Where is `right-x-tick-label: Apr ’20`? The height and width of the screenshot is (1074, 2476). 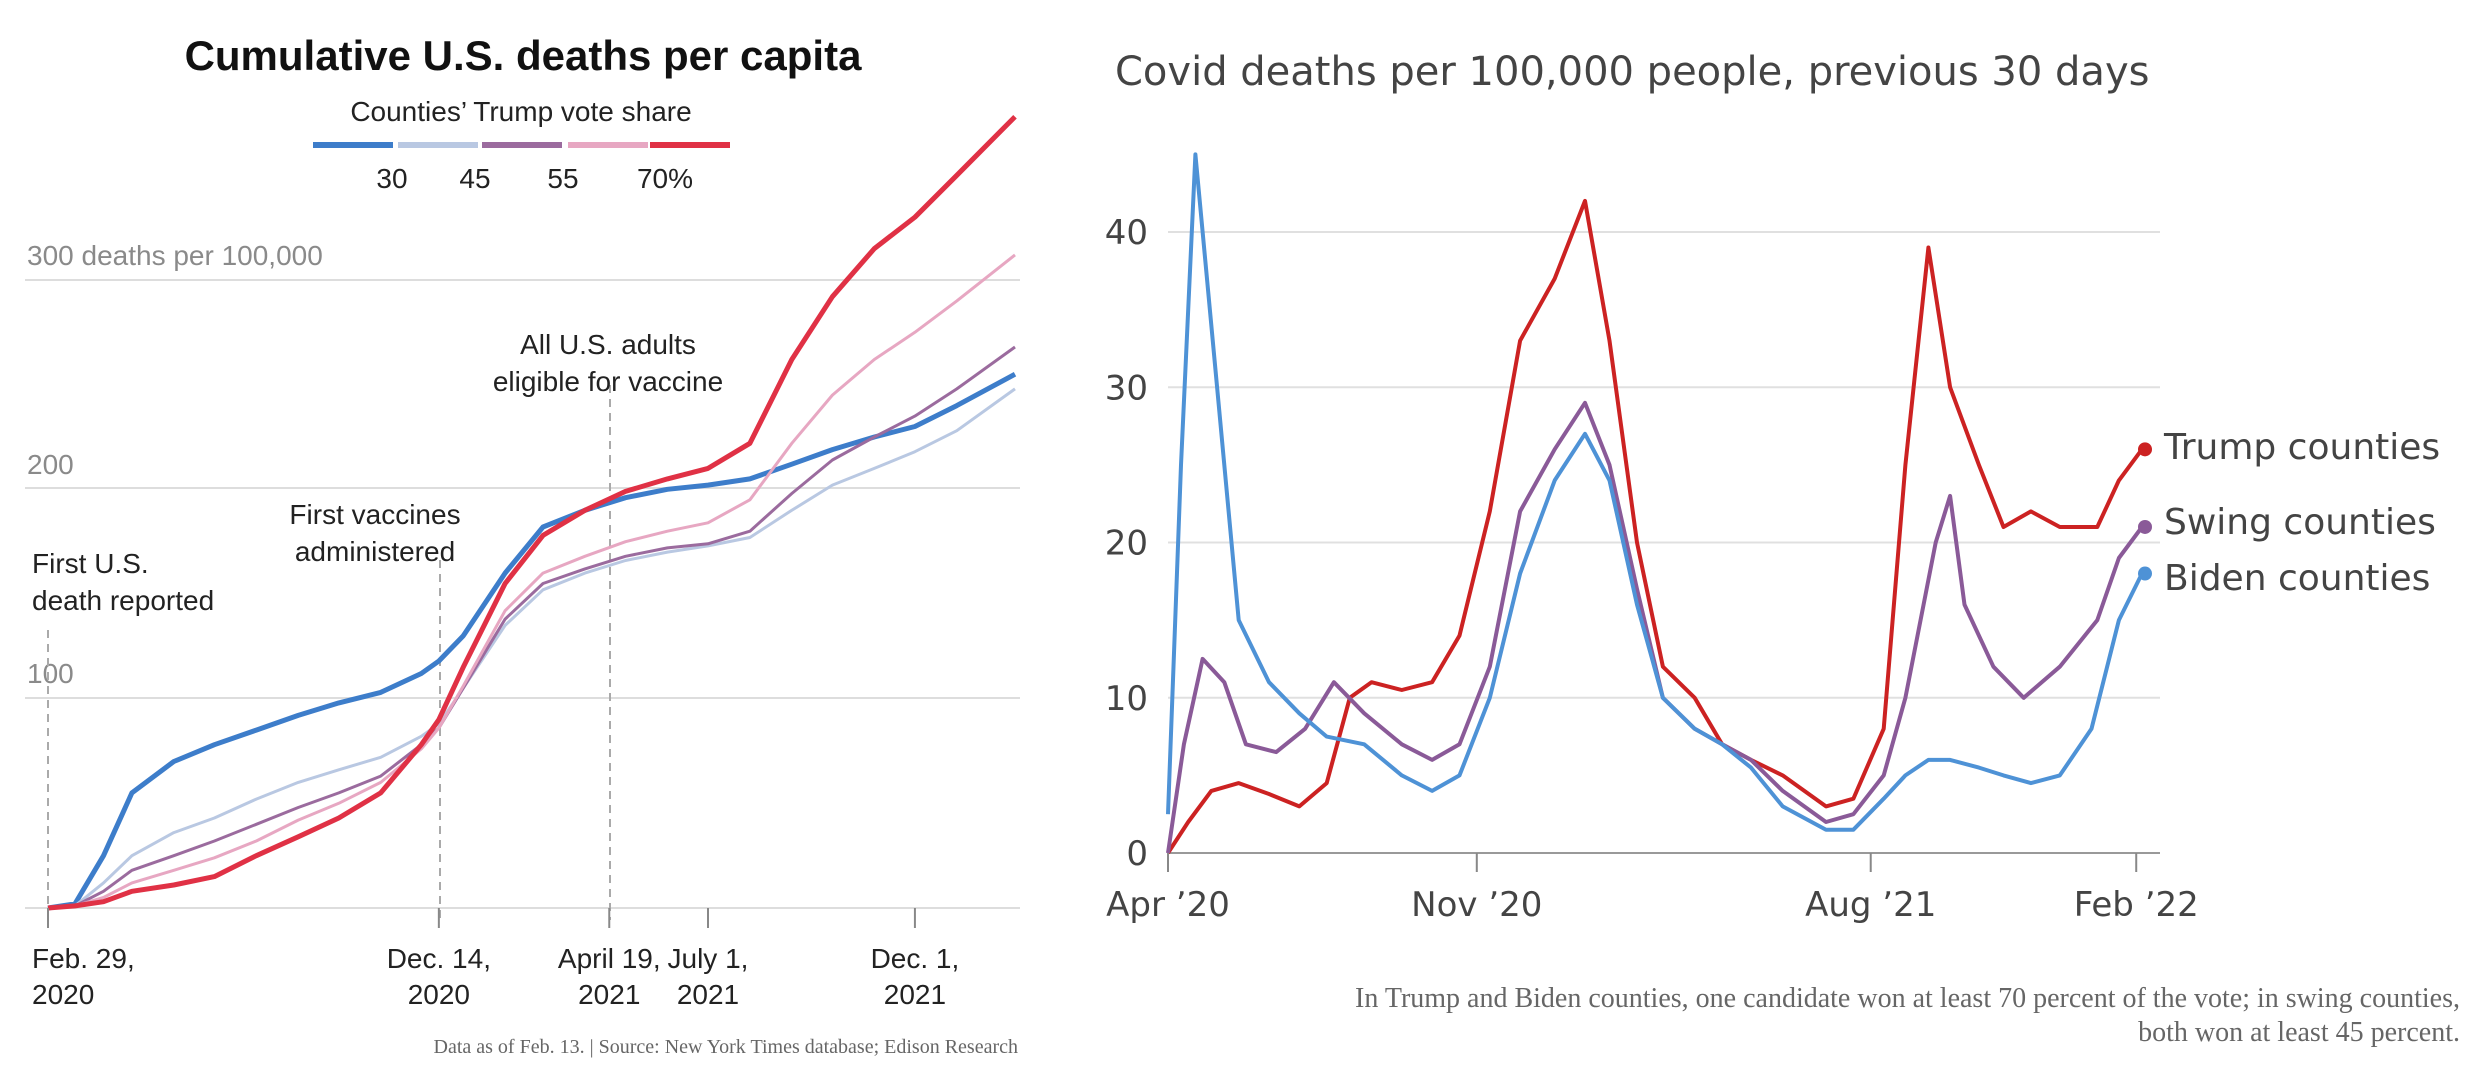 right-x-tick-label: Apr ’20 is located at coordinates (1168, 905).